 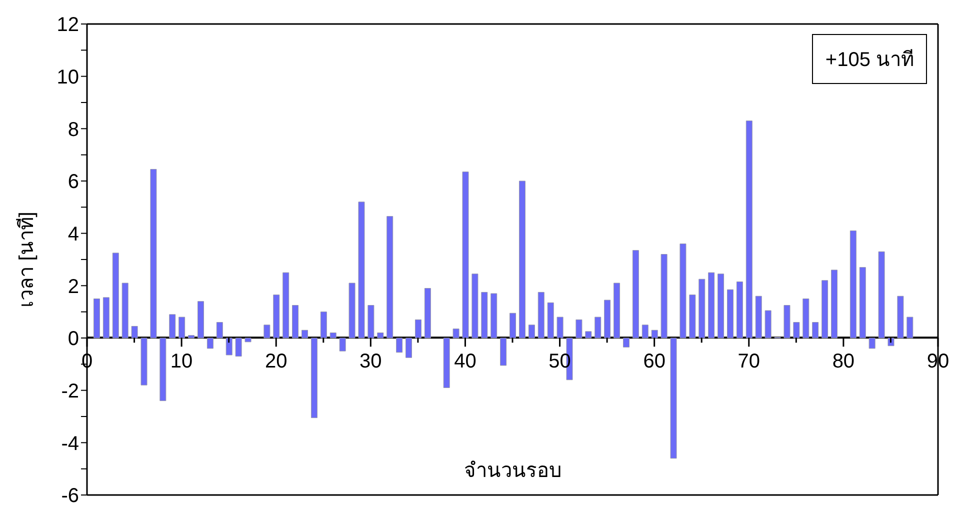 What do you see at coordinates (749, 361) in the screenshot?
I see `x-tick-label: 70` at bounding box center [749, 361].